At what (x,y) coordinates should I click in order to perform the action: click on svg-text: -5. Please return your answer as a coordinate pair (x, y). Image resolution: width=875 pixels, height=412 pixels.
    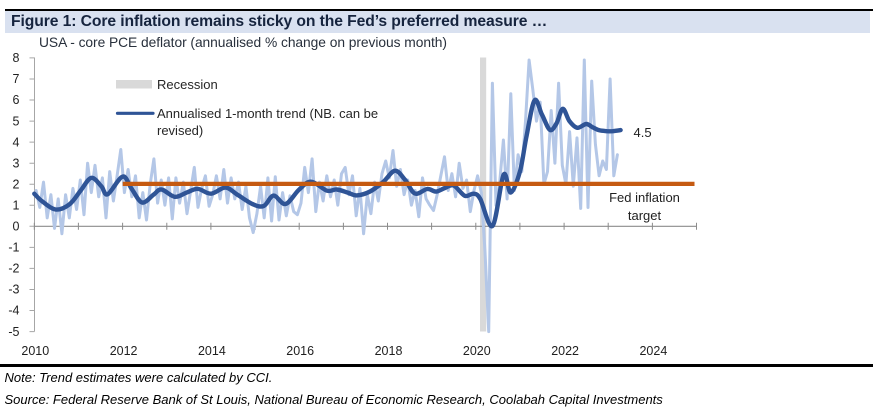
    Looking at the image, I should click on (13, 332).